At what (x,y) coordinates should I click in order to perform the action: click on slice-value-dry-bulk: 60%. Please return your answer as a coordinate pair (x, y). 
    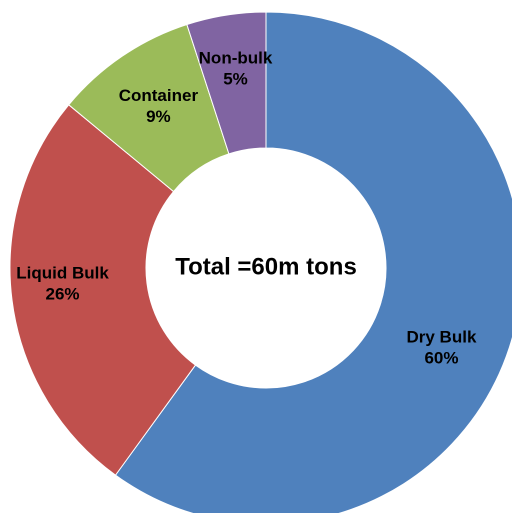
    Looking at the image, I should click on (441, 358).